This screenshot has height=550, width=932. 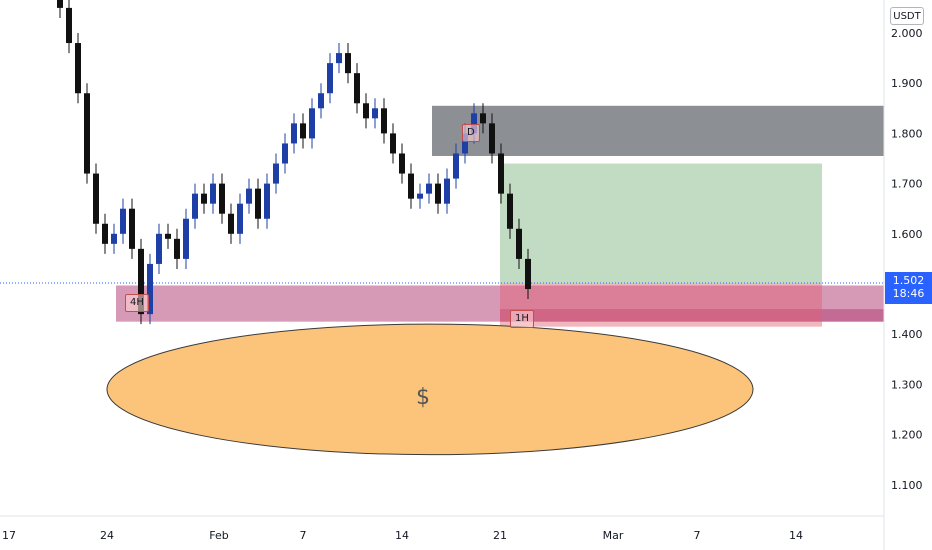 I want to click on price-tick-label: 1.400, so click(x=907, y=334).